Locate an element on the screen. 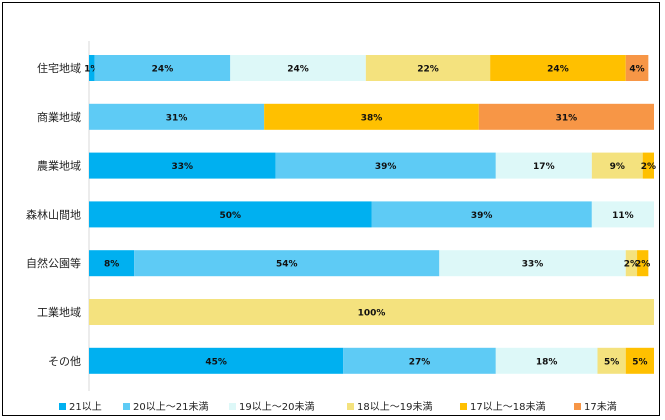 Image resolution: width=665 pixels, height=420 pixels. data-label: 38% is located at coordinates (372, 118).